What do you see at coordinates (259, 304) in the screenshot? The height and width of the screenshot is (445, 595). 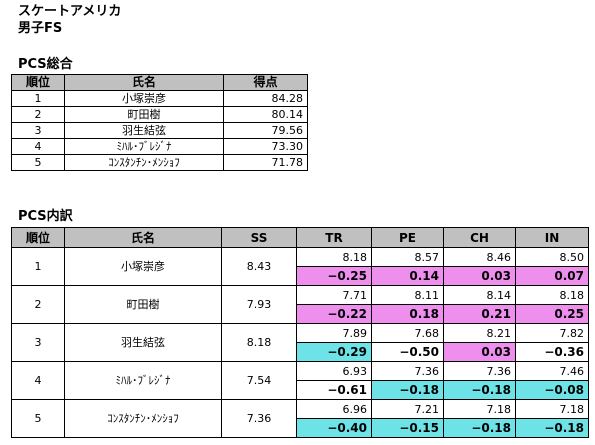 I see `ss-cell: 7.93` at bounding box center [259, 304].